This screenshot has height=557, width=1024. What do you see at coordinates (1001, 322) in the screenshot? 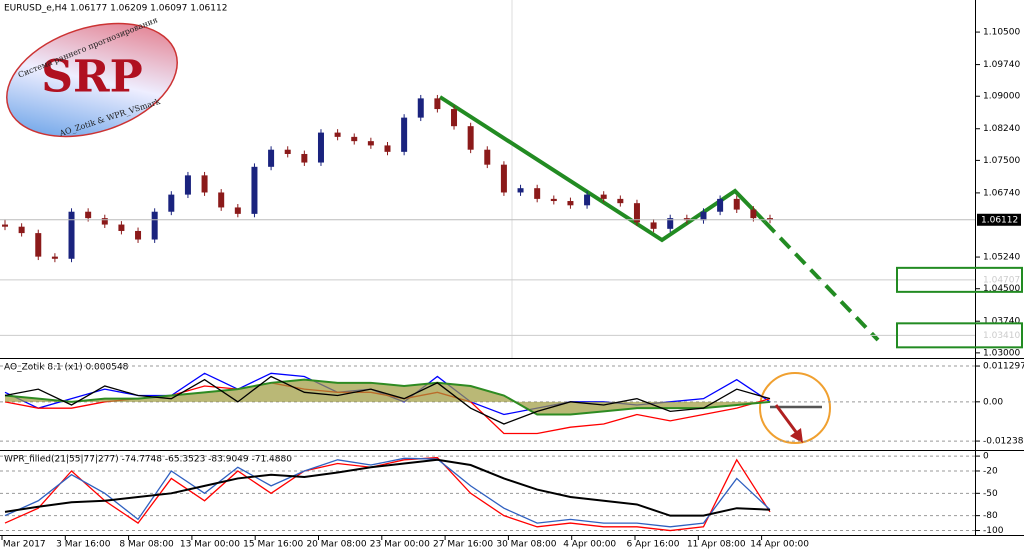
I see `y-tick-label: 1.03740` at bounding box center [1001, 322].